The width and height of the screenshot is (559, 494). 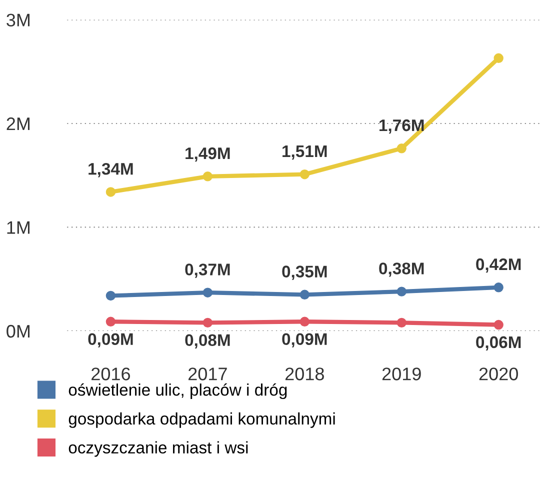 I want to click on y-tick-label: 2M, so click(x=18, y=123).